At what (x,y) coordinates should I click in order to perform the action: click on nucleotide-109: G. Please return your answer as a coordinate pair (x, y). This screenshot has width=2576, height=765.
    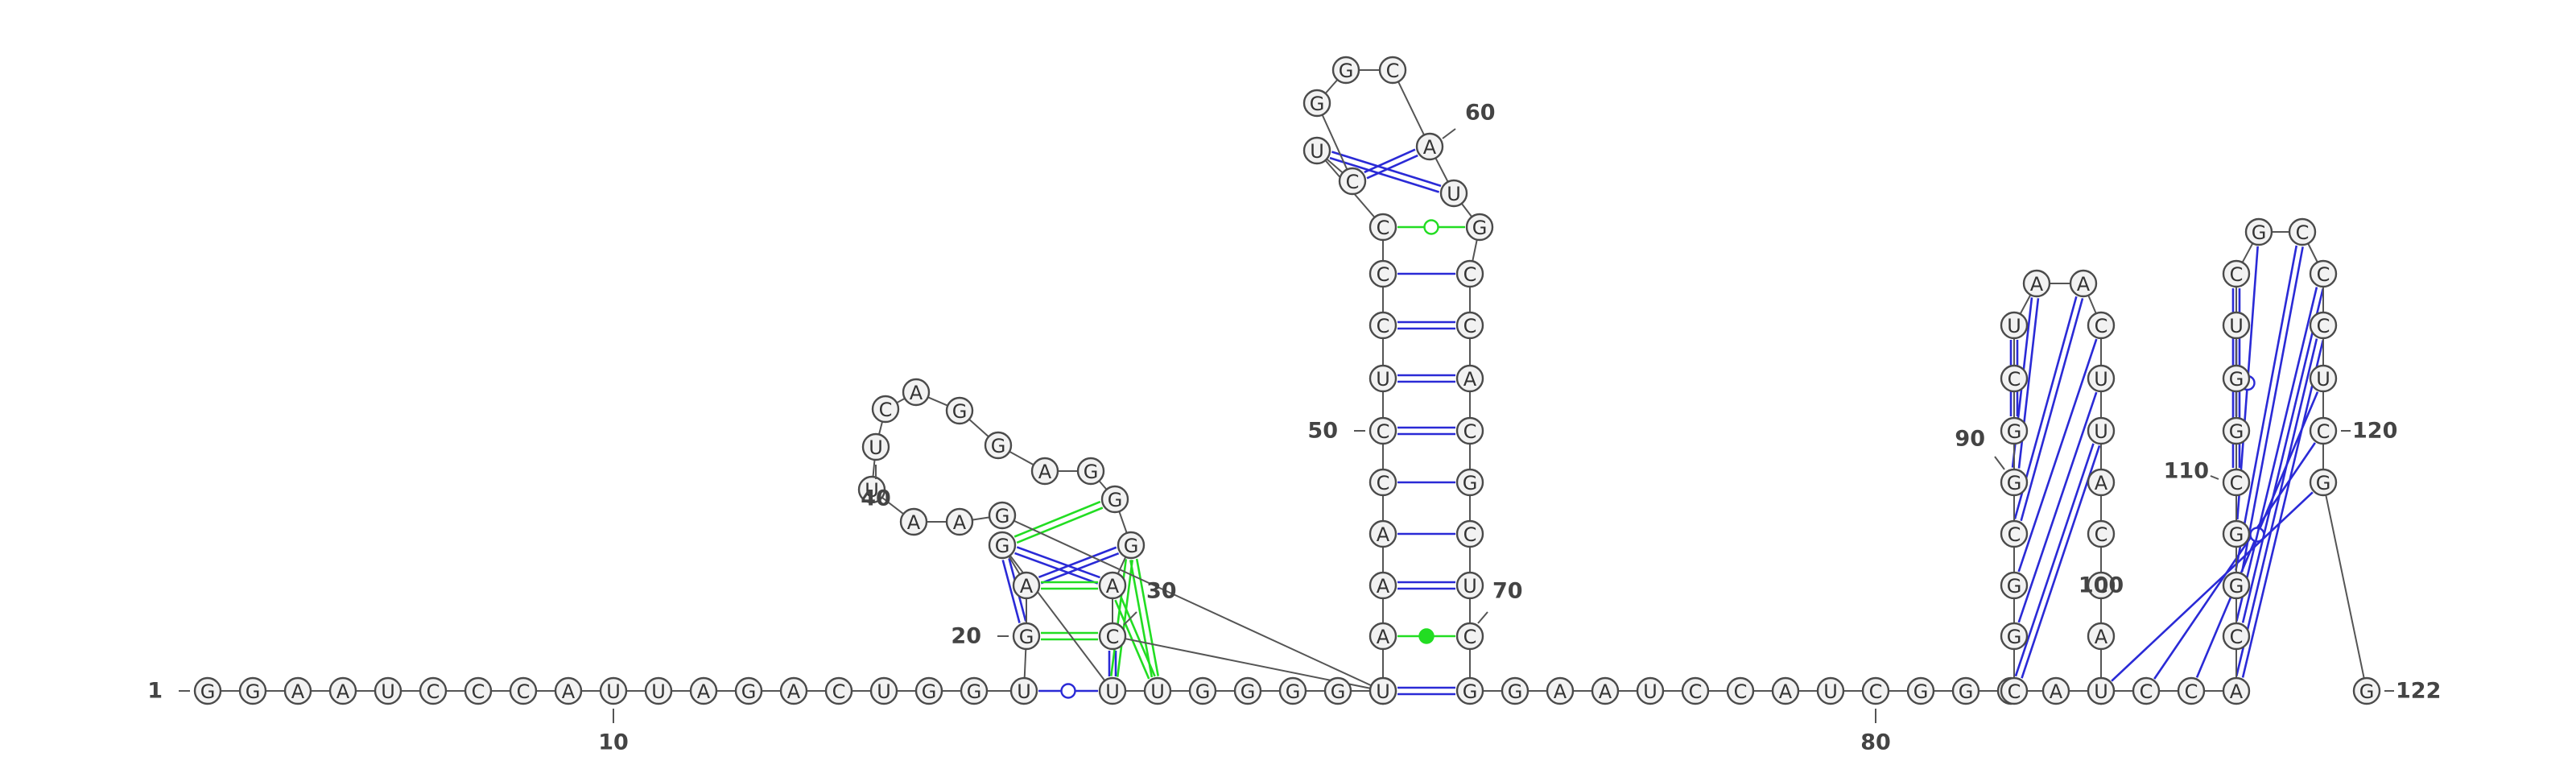
    Looking at the image, I should click on (2236, 533).